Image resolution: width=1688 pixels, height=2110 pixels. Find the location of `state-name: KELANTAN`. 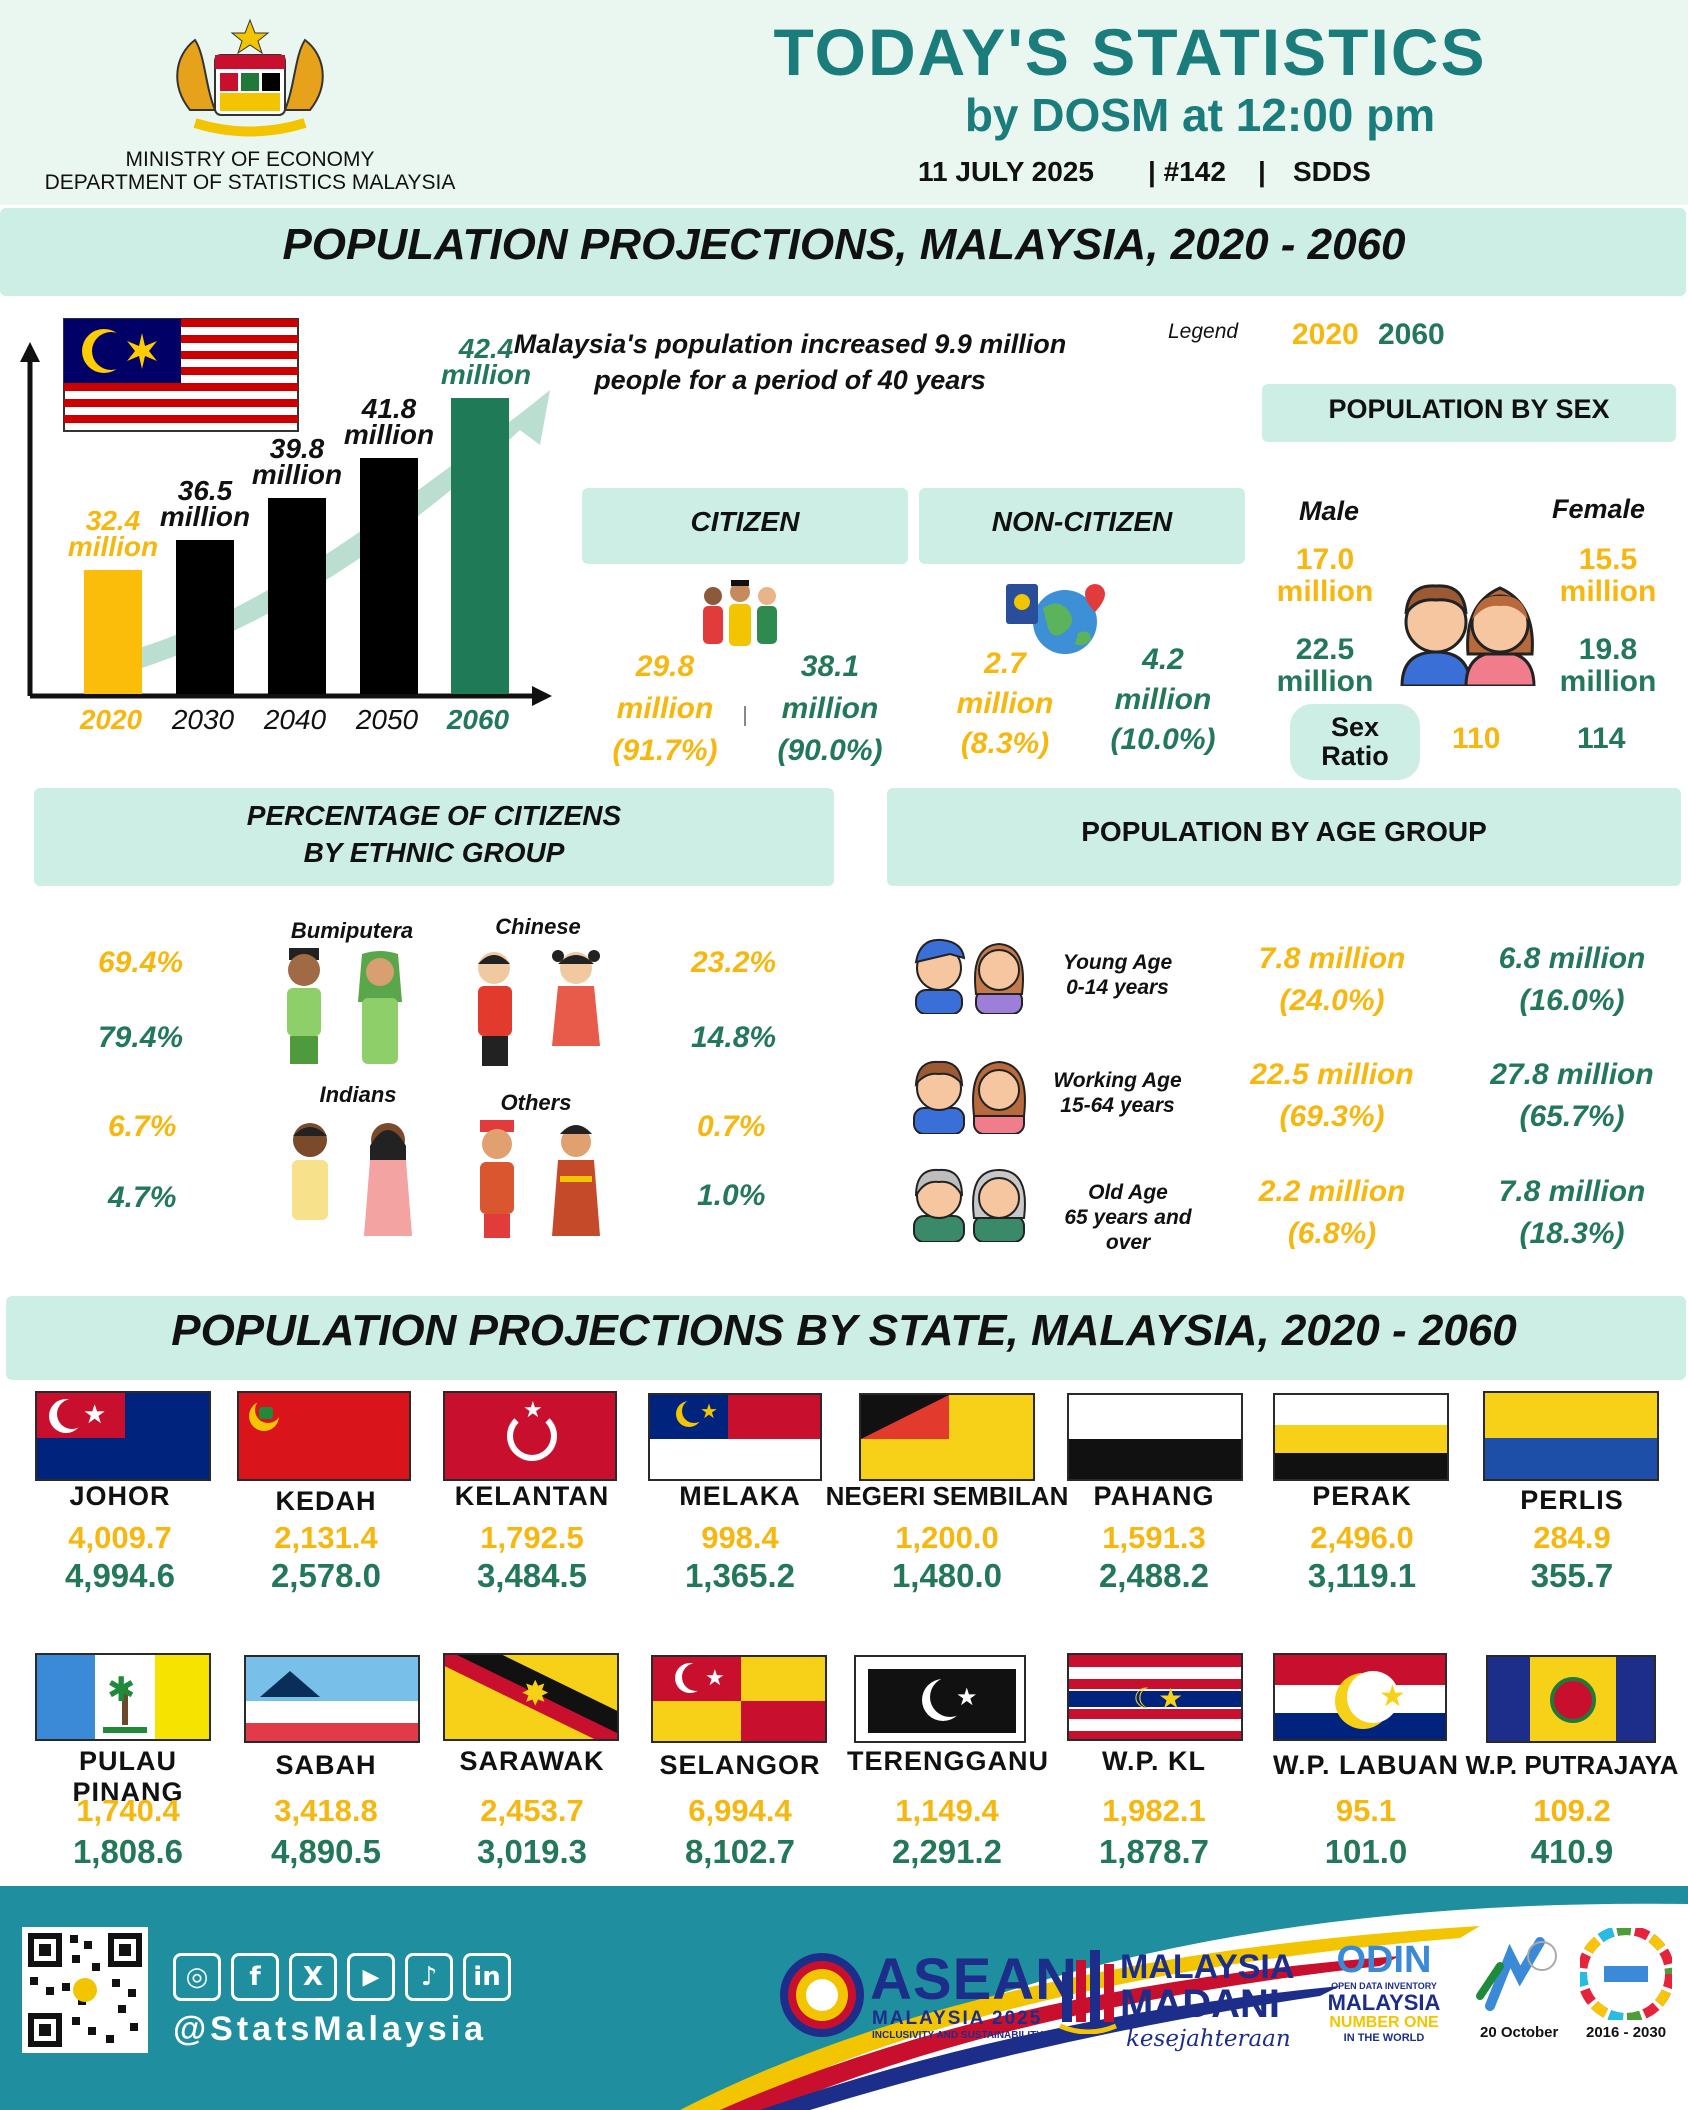

state-name: KELANTAN is located at coordinates (532, 1496).